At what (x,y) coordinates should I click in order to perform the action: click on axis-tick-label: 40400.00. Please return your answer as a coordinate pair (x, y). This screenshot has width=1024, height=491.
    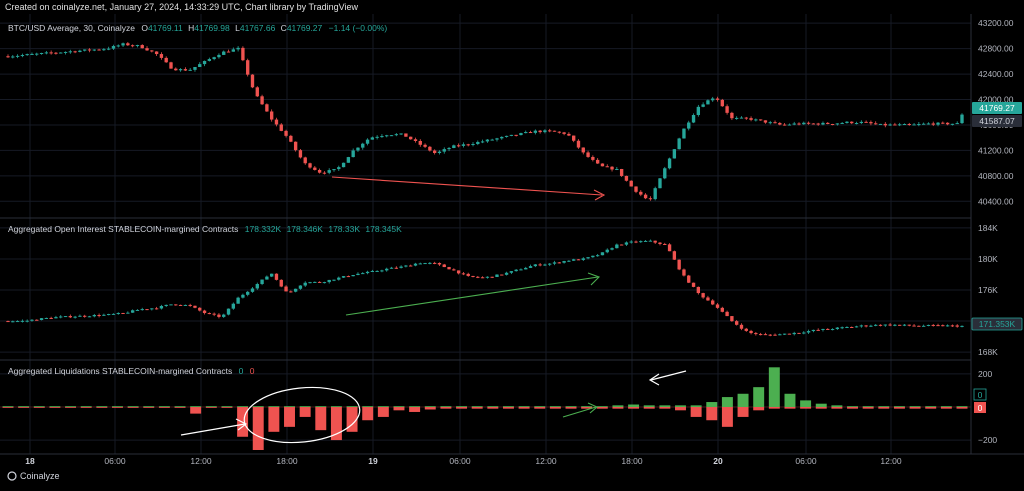
    Looking at the image, I should click on (996, 201).